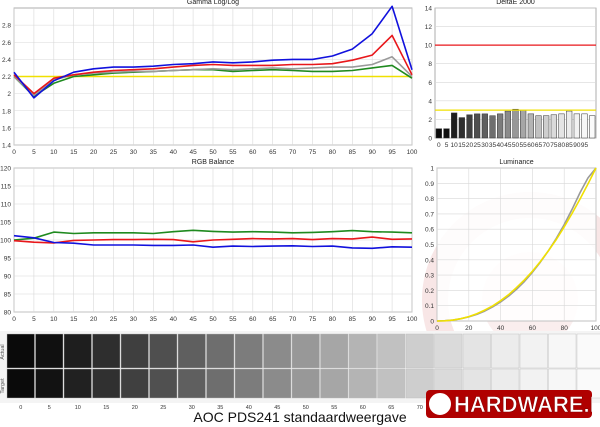 The image size is (600, 427). Describe the element at coordinates (213, 52) in the screenshot. I see `gamma-line-blue` at that location.